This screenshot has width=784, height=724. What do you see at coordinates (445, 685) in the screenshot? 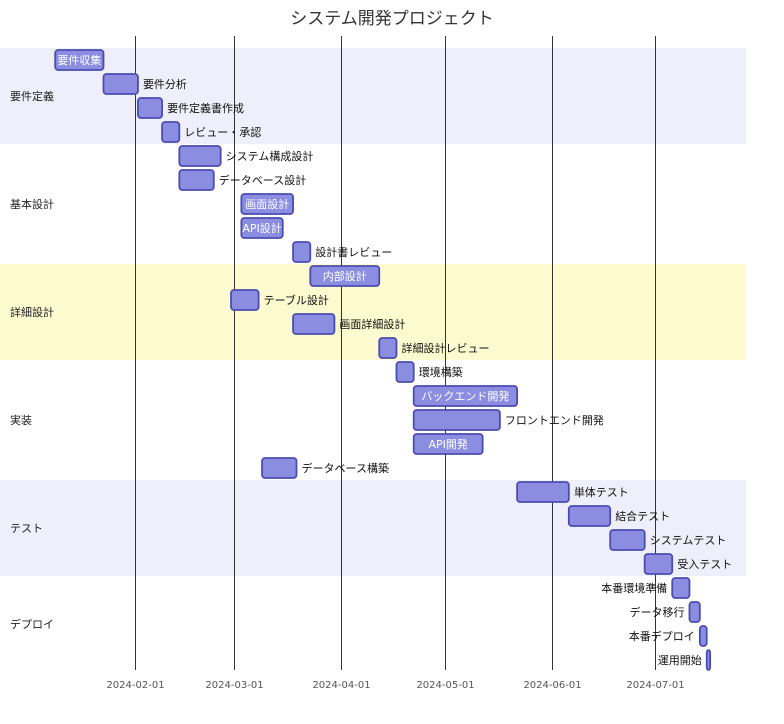
I see `x-tick-label: 2024-05-01` at bounding box center [445, 685].